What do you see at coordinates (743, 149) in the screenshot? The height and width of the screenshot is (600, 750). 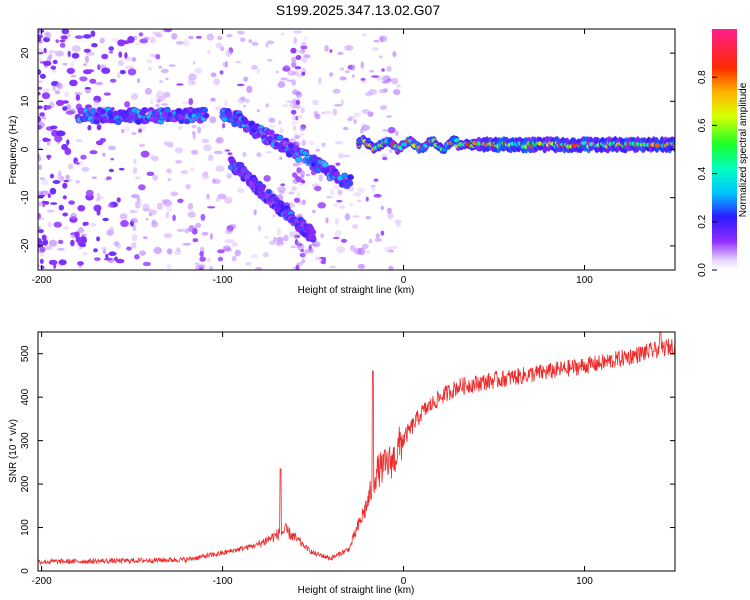 I see `colorbar-label: Normalized spectral amplitude` at bounding box center [743, 149].